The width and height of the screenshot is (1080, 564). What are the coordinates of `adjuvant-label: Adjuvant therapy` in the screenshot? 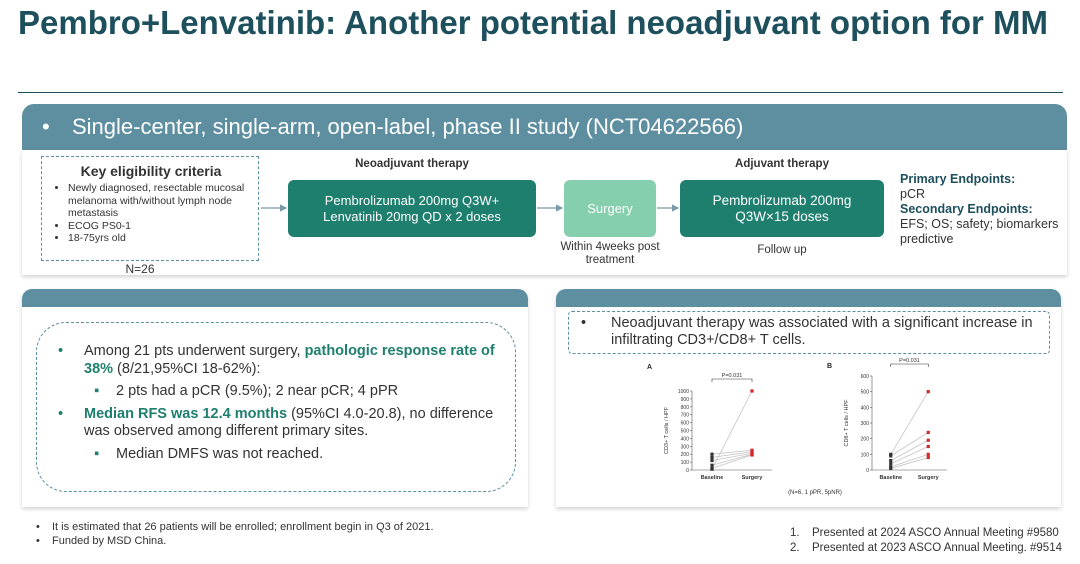 It's located at (782, 164).